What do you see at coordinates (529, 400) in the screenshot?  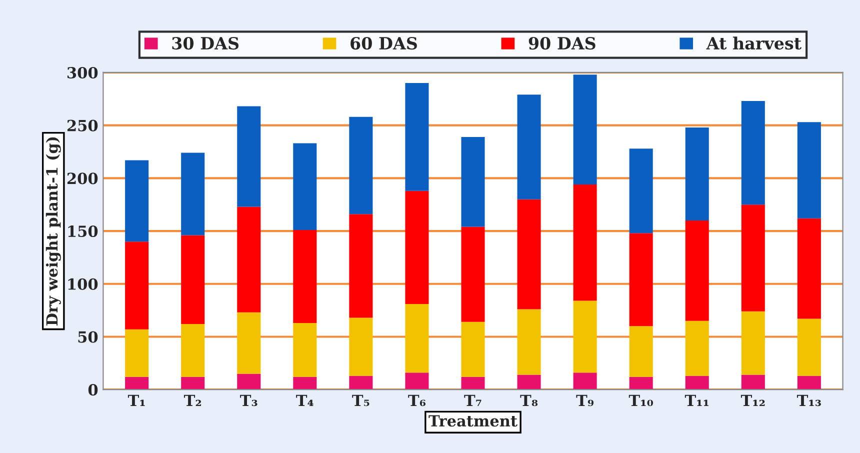 I see `x-tick-label: T₈` at bounding box center [529, 400].